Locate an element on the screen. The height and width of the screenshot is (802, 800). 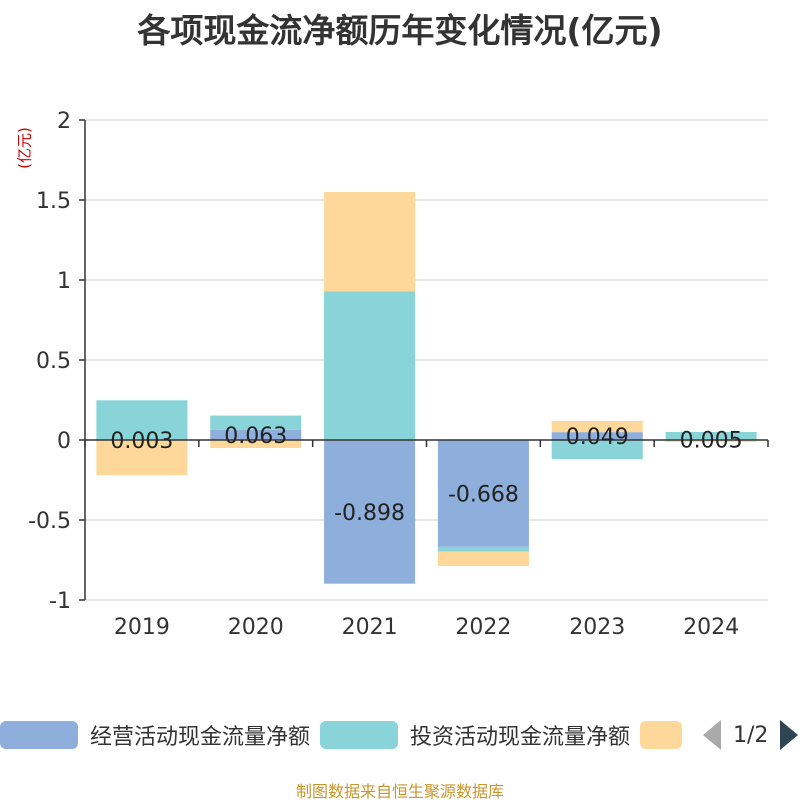
data-label-2024: 0.005 is located at coordinates (711, 441).